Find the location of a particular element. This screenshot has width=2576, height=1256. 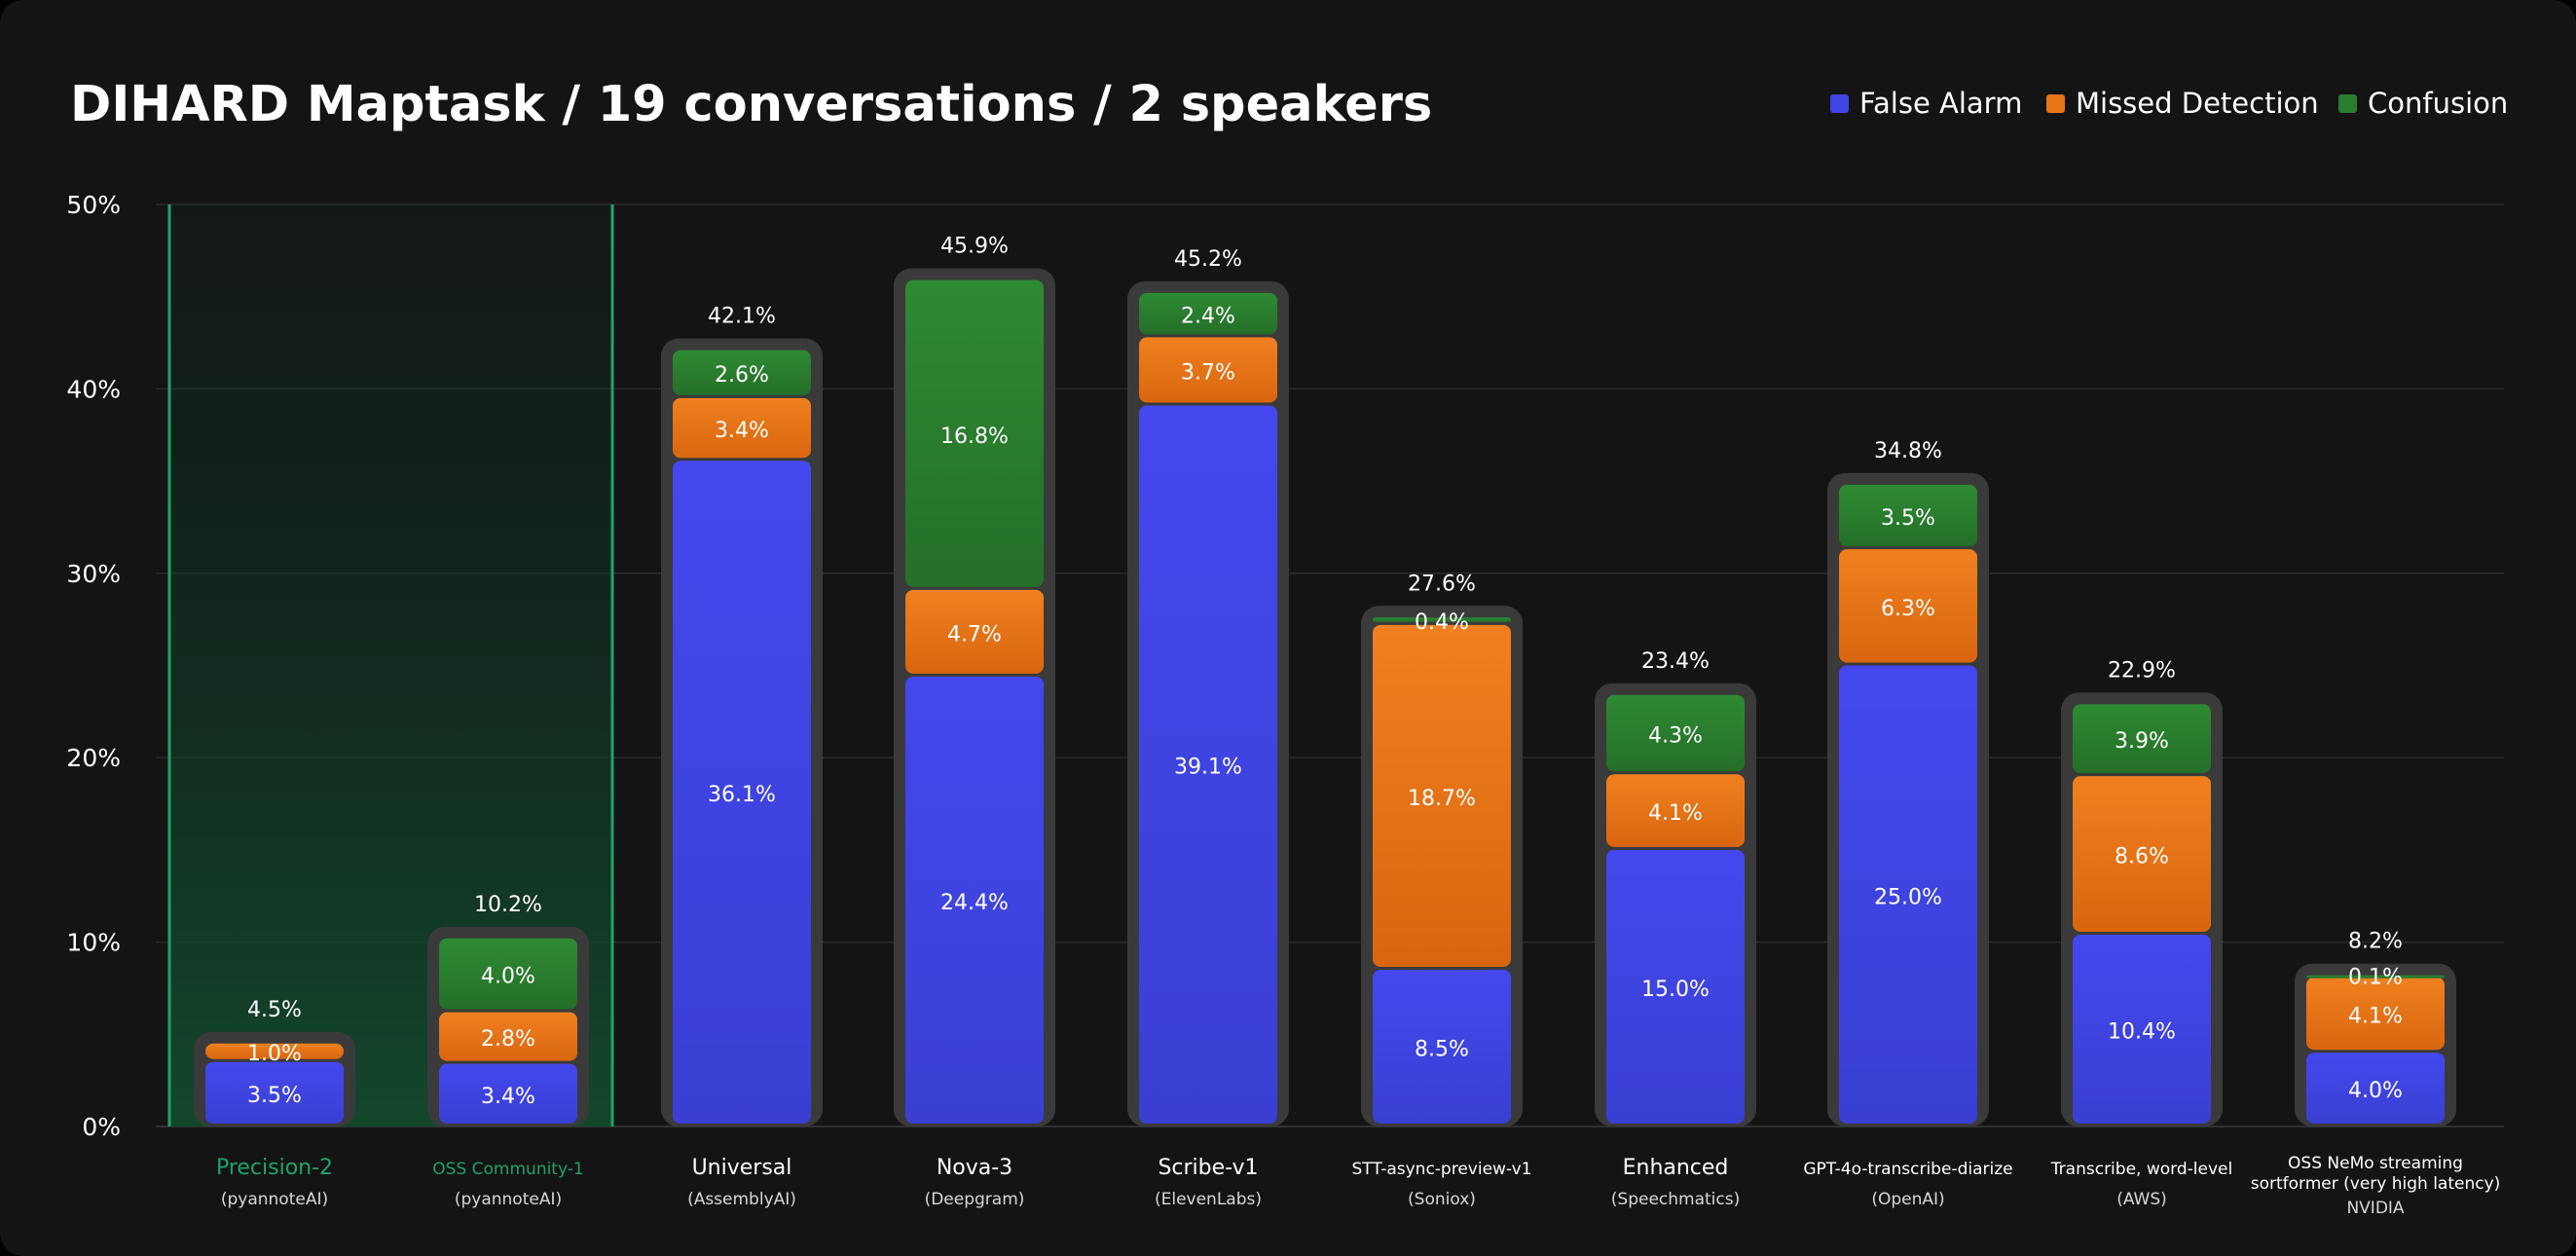

legend-swatch-false-alarm is located at coordinates (1839, 104).